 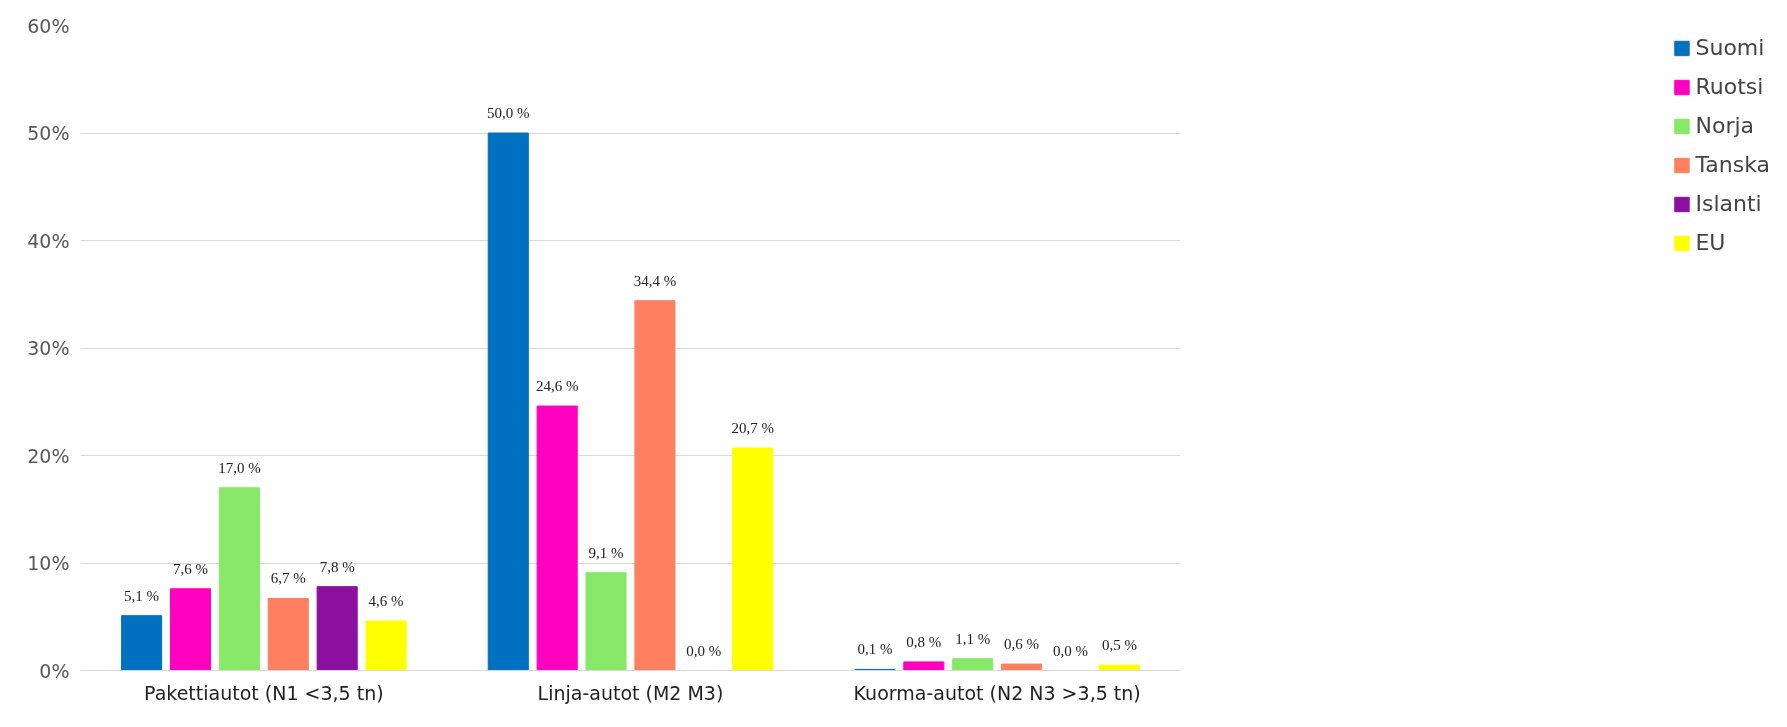 I want to click on data-label: 17,0 %, so click(x=239, y=467).